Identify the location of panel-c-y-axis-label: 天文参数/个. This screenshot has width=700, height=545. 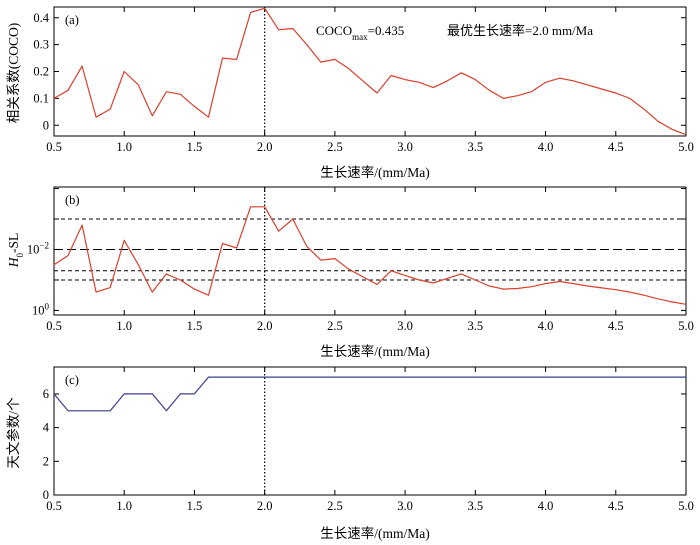
(13, 433).